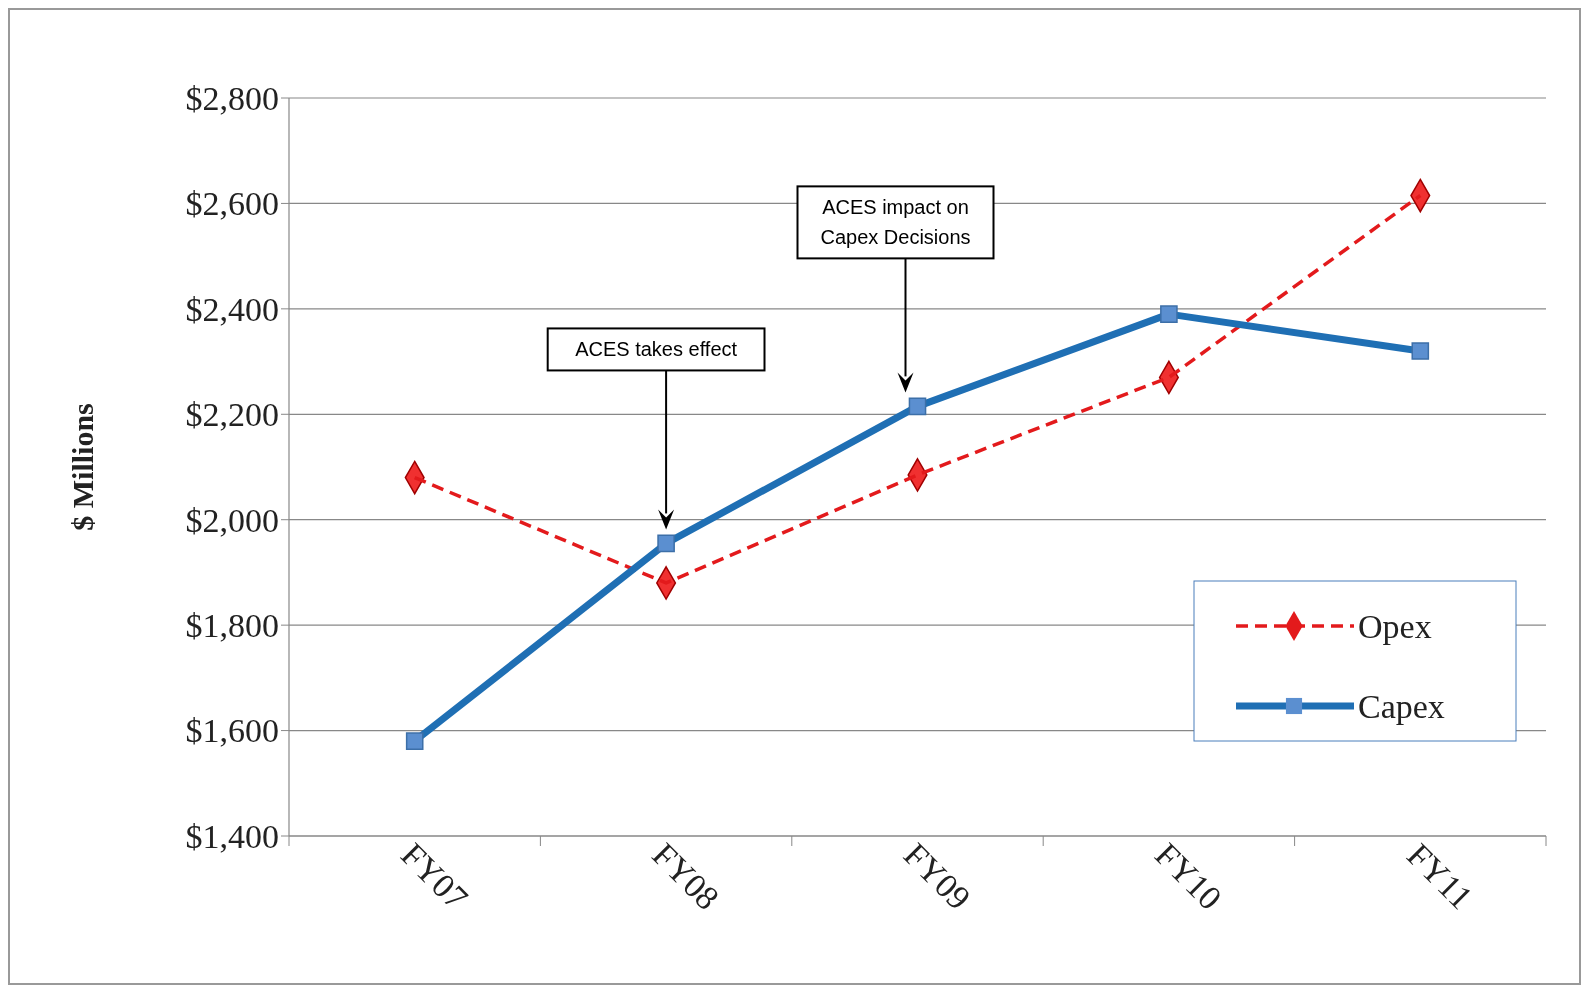  What do you see at coordinates (232, 98) in the screenshot?
I see `y-tick-label: $2,800` at bounding box center [232, 98].